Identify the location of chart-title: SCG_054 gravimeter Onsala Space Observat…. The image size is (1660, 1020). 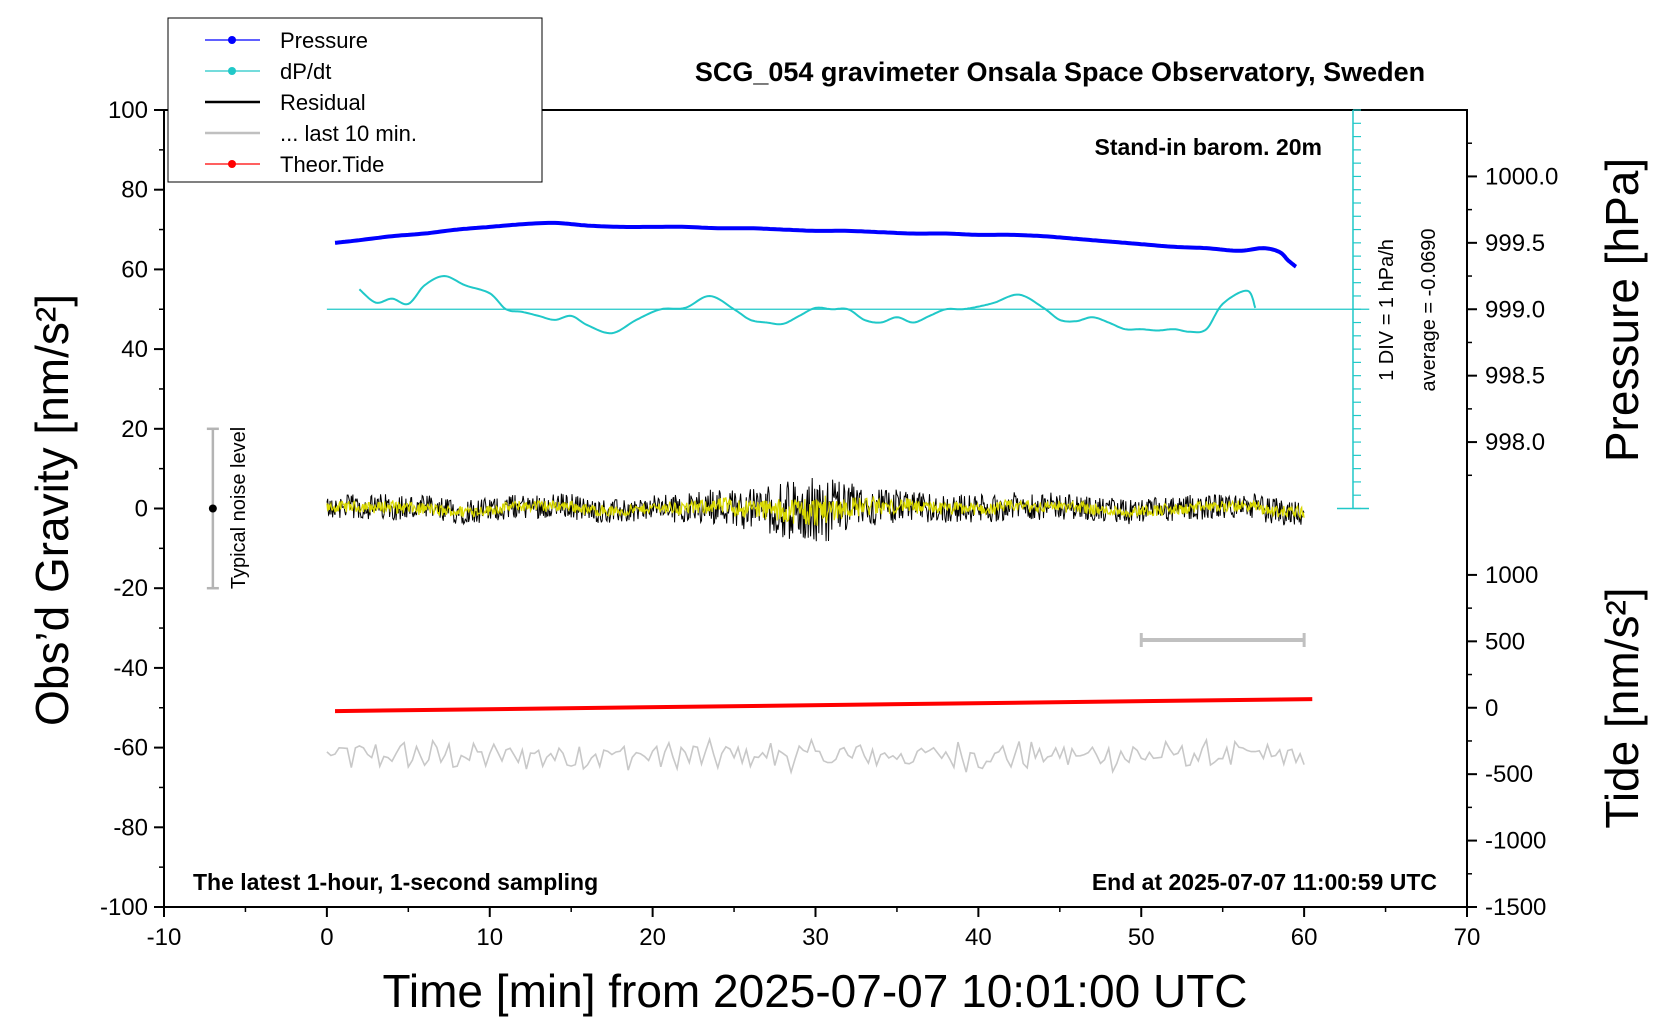
(1060, 72).